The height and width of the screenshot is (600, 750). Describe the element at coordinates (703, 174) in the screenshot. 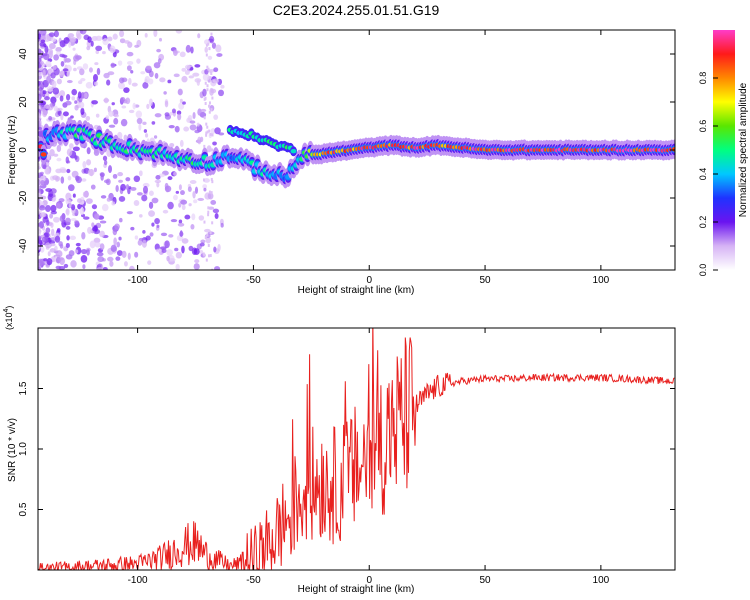

I see `colorbar-tick-label: 0.4` at that location.